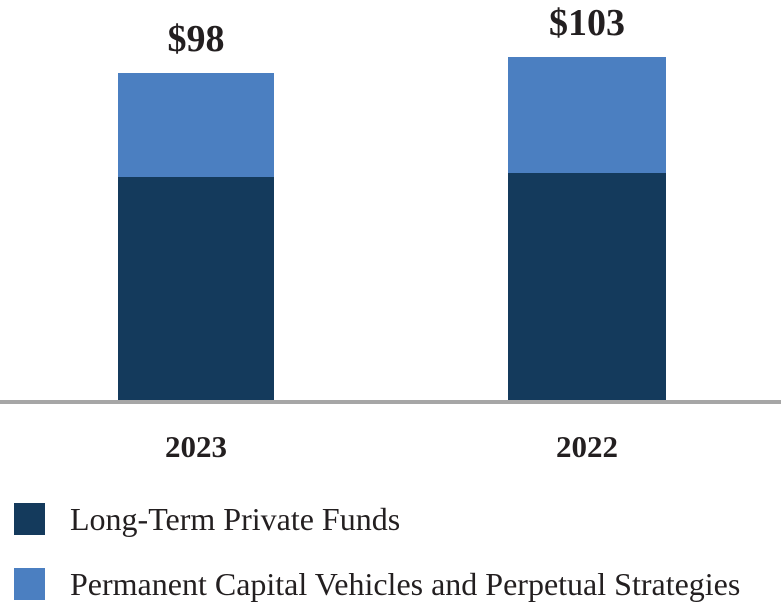 Image resolution: width=781 pixels, height=616 pixels. Describe the element at coordinates (587, 115) in the screenshot. I see `bar-segment-permanent-capital-2022` at that location.